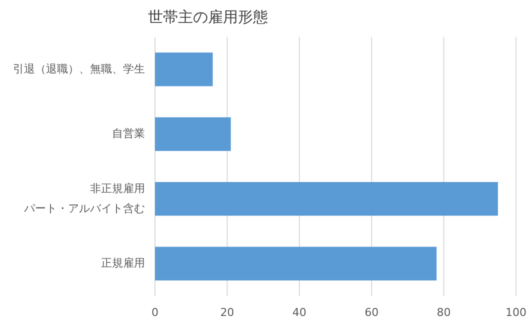 This screenshot has width=530, height=324. Describe the element at coordinates (84, 198) in the screenshot. I see `y-tick-label: 非正規雇用パート・アルバイト含む` at that location.